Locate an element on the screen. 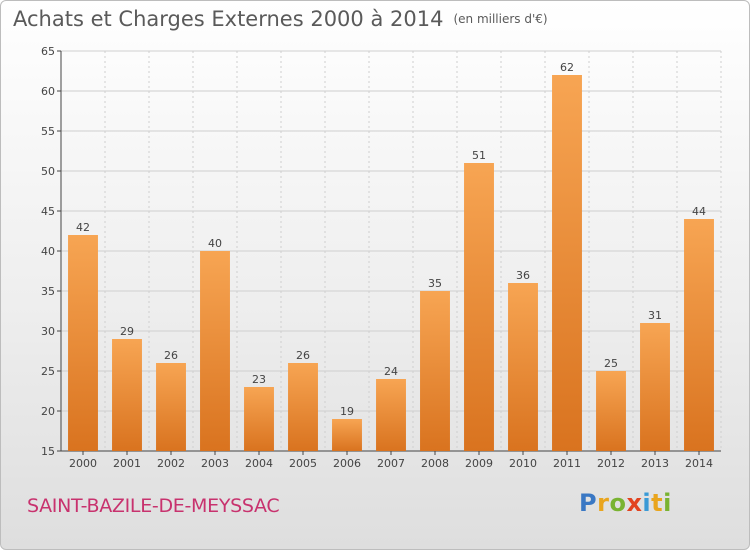  x-tick-label: 2008 is located at coordinates (435, 463).